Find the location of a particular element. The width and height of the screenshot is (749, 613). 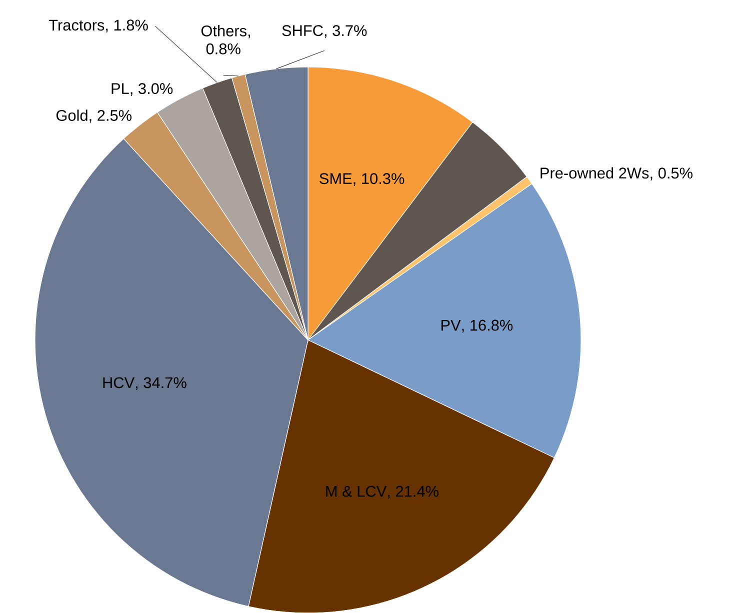

data-label: , 0.5% is located at coordinates (671, 174).